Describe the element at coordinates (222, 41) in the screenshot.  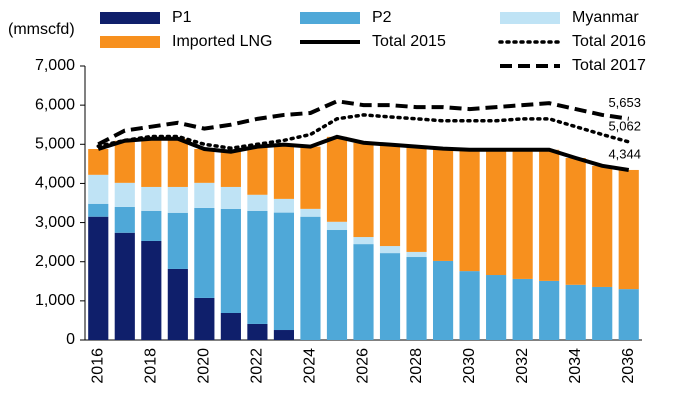
I see `legend-label: Imported LNG` at that location.